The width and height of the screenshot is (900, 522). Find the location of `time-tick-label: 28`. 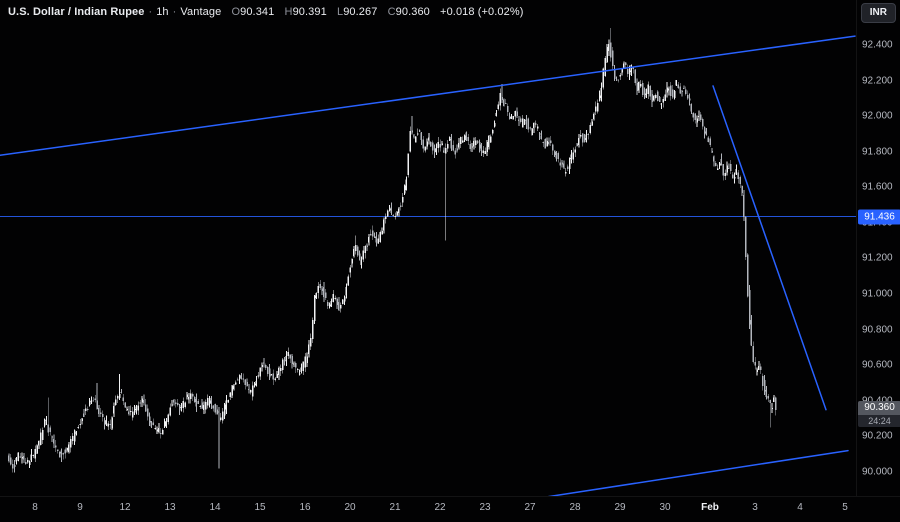

time-tick-label: 28 is located at coordinates (575, 507).